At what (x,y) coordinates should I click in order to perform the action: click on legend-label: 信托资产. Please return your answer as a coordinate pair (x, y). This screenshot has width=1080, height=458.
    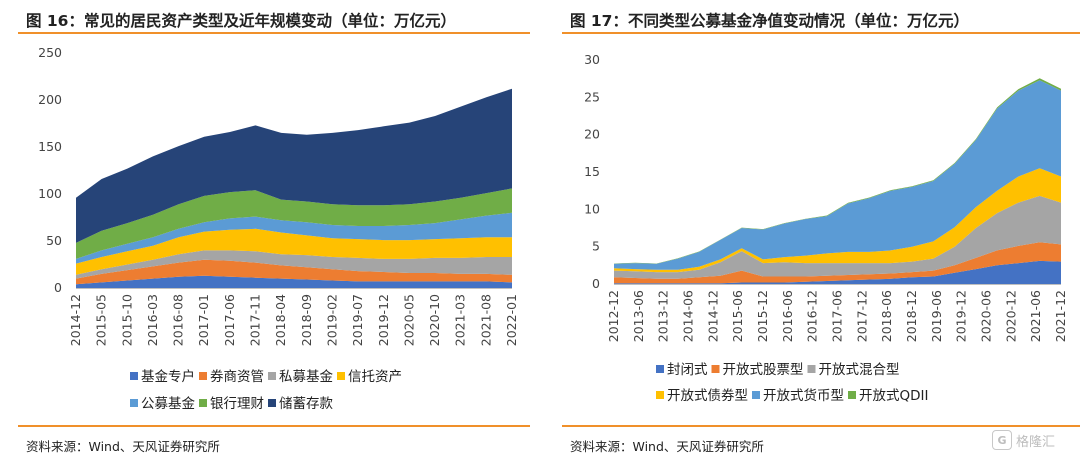
    Looking at the image, I should click on (375, 377).